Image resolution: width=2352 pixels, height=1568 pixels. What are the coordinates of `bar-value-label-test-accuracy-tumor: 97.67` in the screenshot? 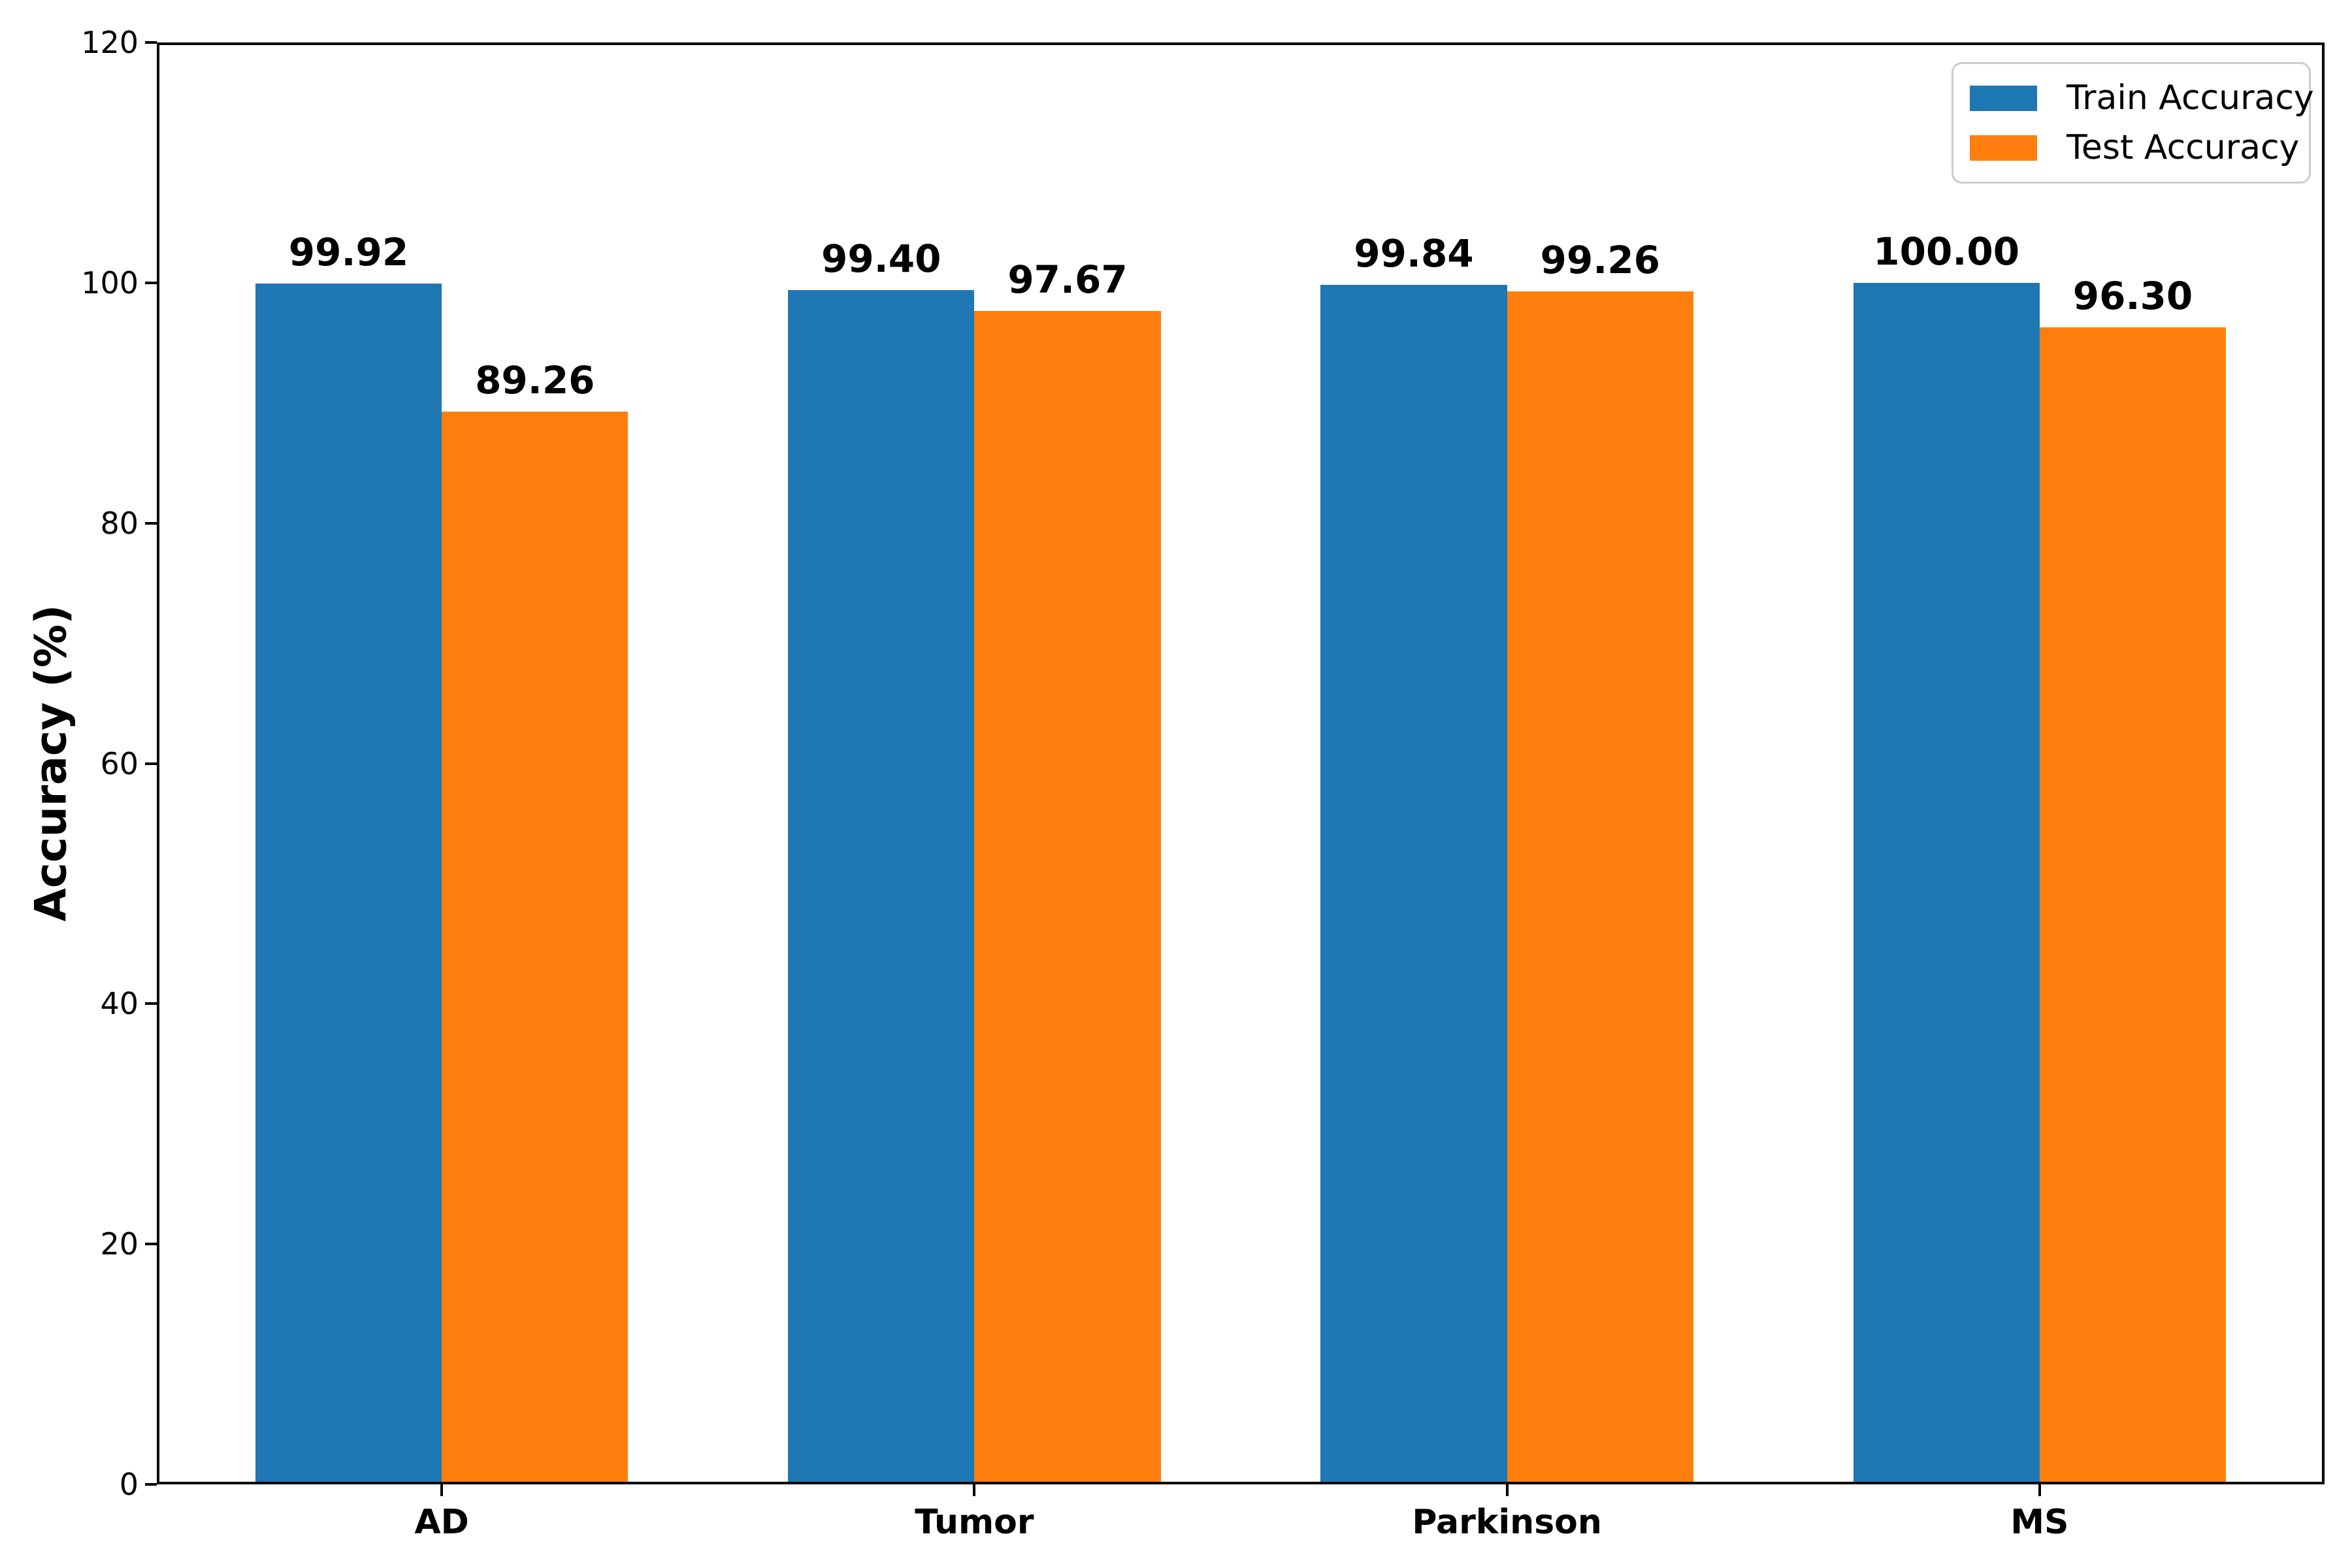 It's located at (1067, 279).